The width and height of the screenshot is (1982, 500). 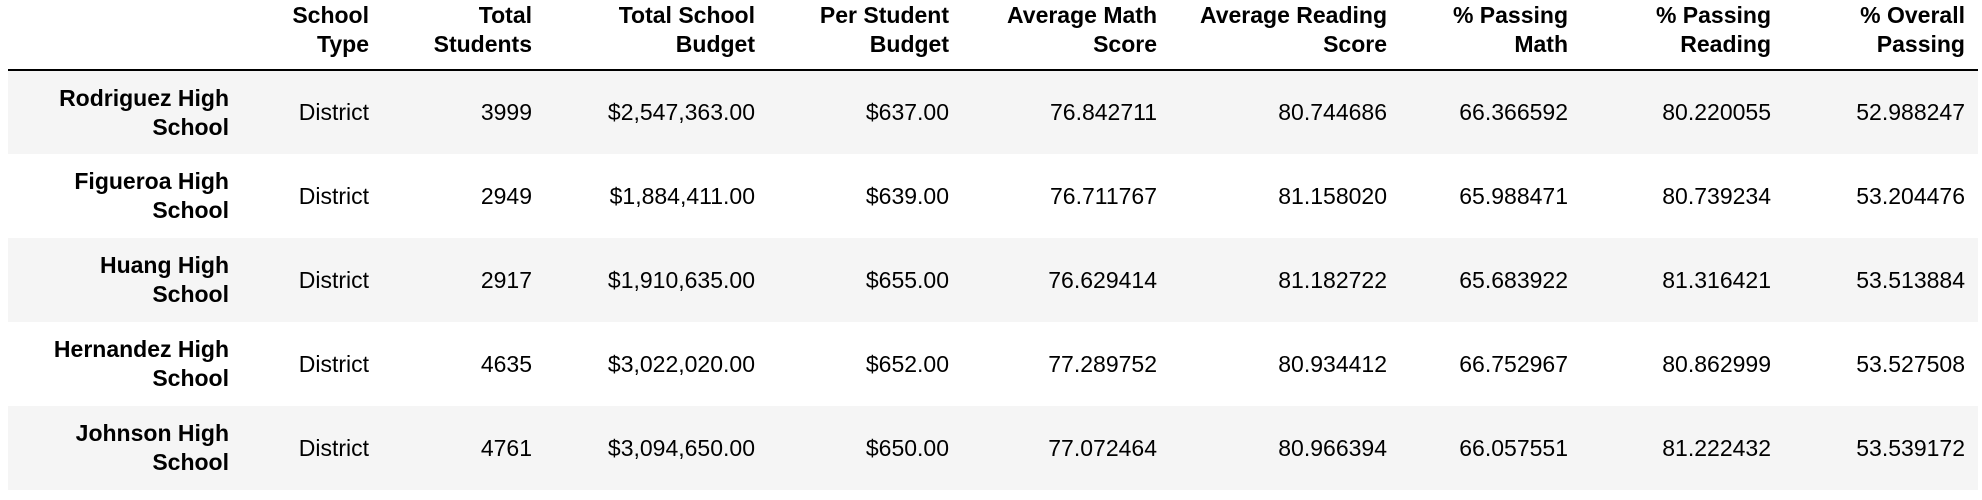 What do you see at coordinates (1082, 15) in the screenshot?
I see `header-line: Average Math` at bounding box center [1082, 15].